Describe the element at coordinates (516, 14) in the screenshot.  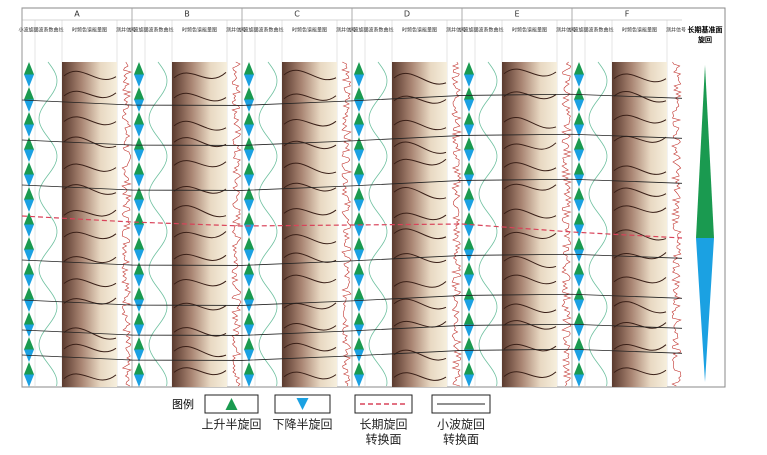
I see `well-name: E` at that location.